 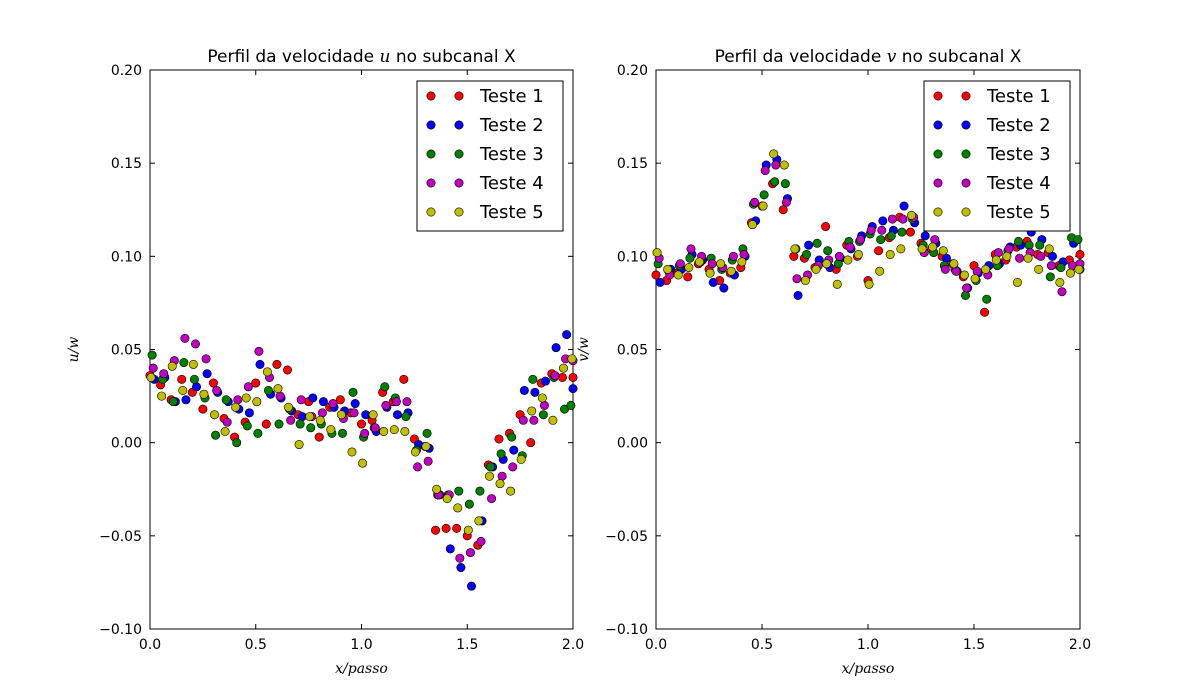 I want to click on chart-title: Perfil da velocidade v no subcanal X, so click(x=868, y=57).